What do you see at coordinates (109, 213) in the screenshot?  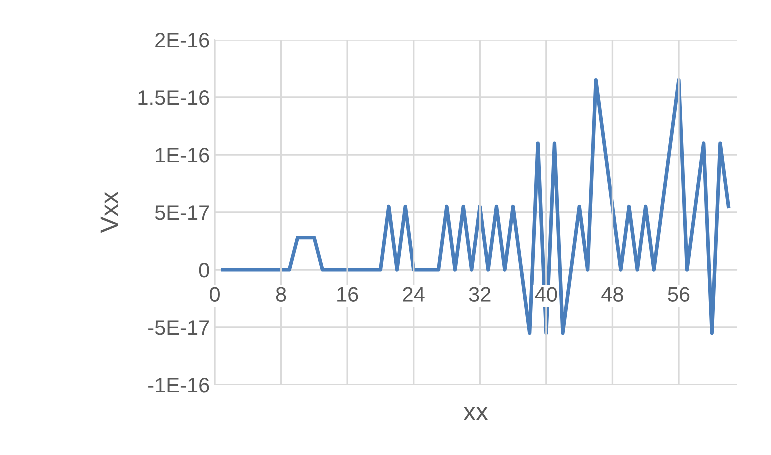 I see `y-axis-title: Vxx` at bounding box center [109, 213].